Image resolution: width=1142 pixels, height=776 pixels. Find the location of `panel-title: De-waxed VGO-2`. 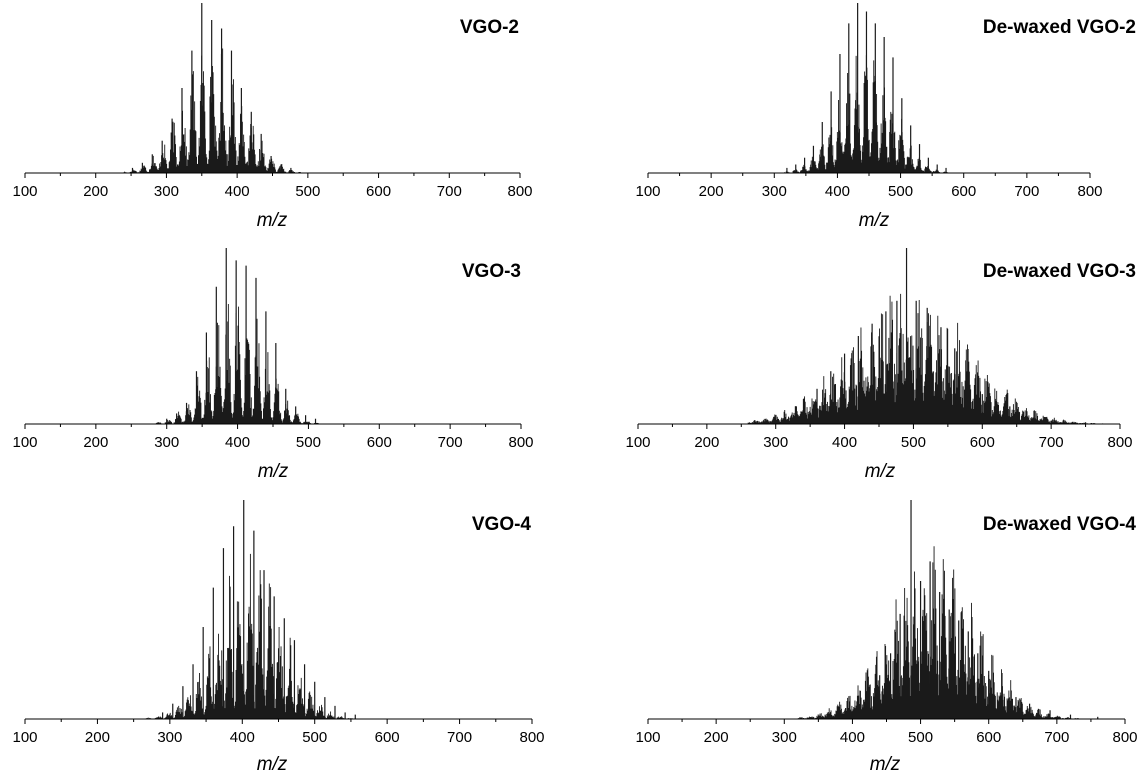

panel-title: De-waxed VGO-2 is located at coordinates (1059, 27).